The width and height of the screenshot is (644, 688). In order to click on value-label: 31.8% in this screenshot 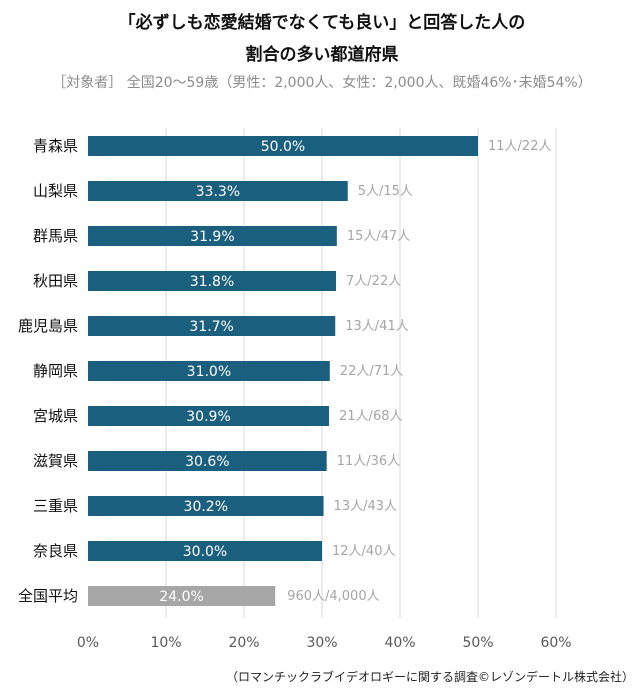, I will do `click(212, 282)`.